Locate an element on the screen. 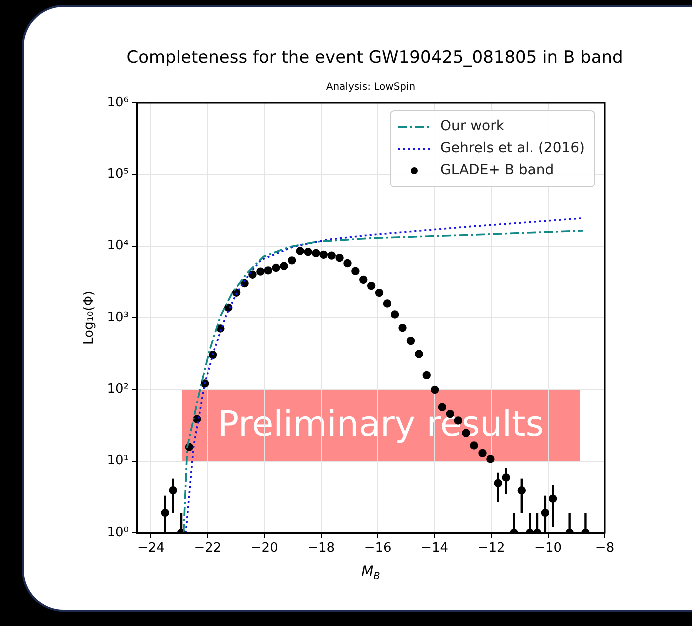 This screenshot has width=692, height=626. legend-label: GLADE+ B band is located at coordinates (497, 170).